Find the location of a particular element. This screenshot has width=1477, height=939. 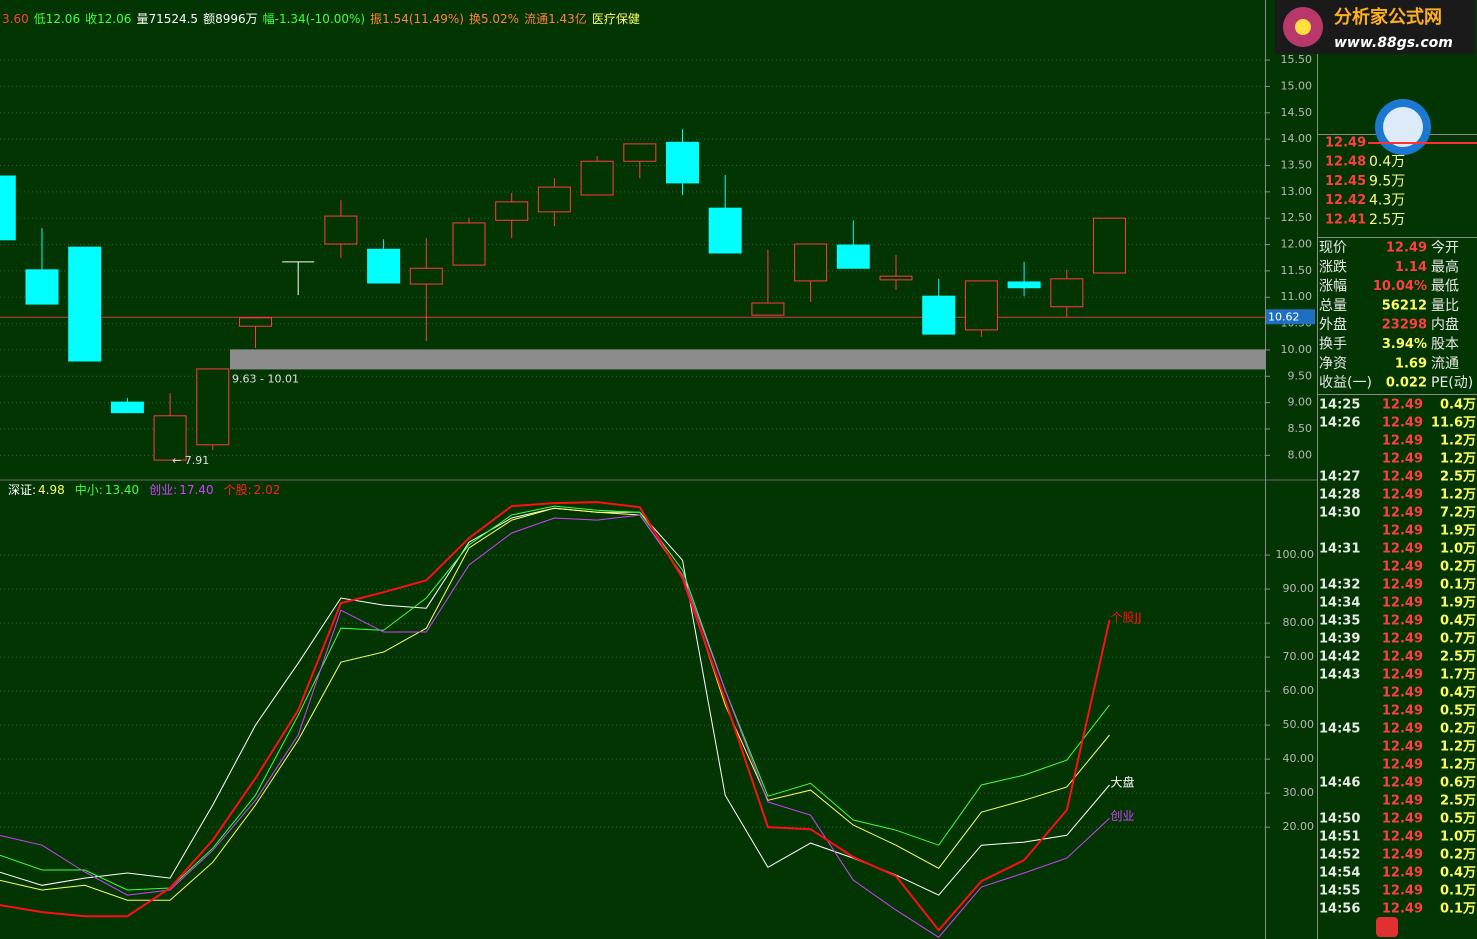

y-tick-label: 20.00 is located at coordinates (1299, 826).